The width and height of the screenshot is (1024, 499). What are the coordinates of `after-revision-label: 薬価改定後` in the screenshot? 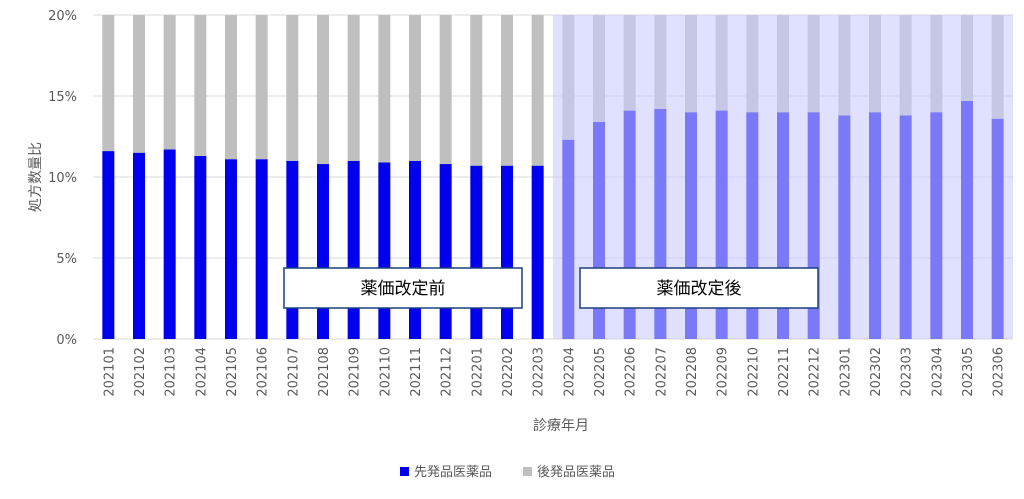 It's located at (699, 289).